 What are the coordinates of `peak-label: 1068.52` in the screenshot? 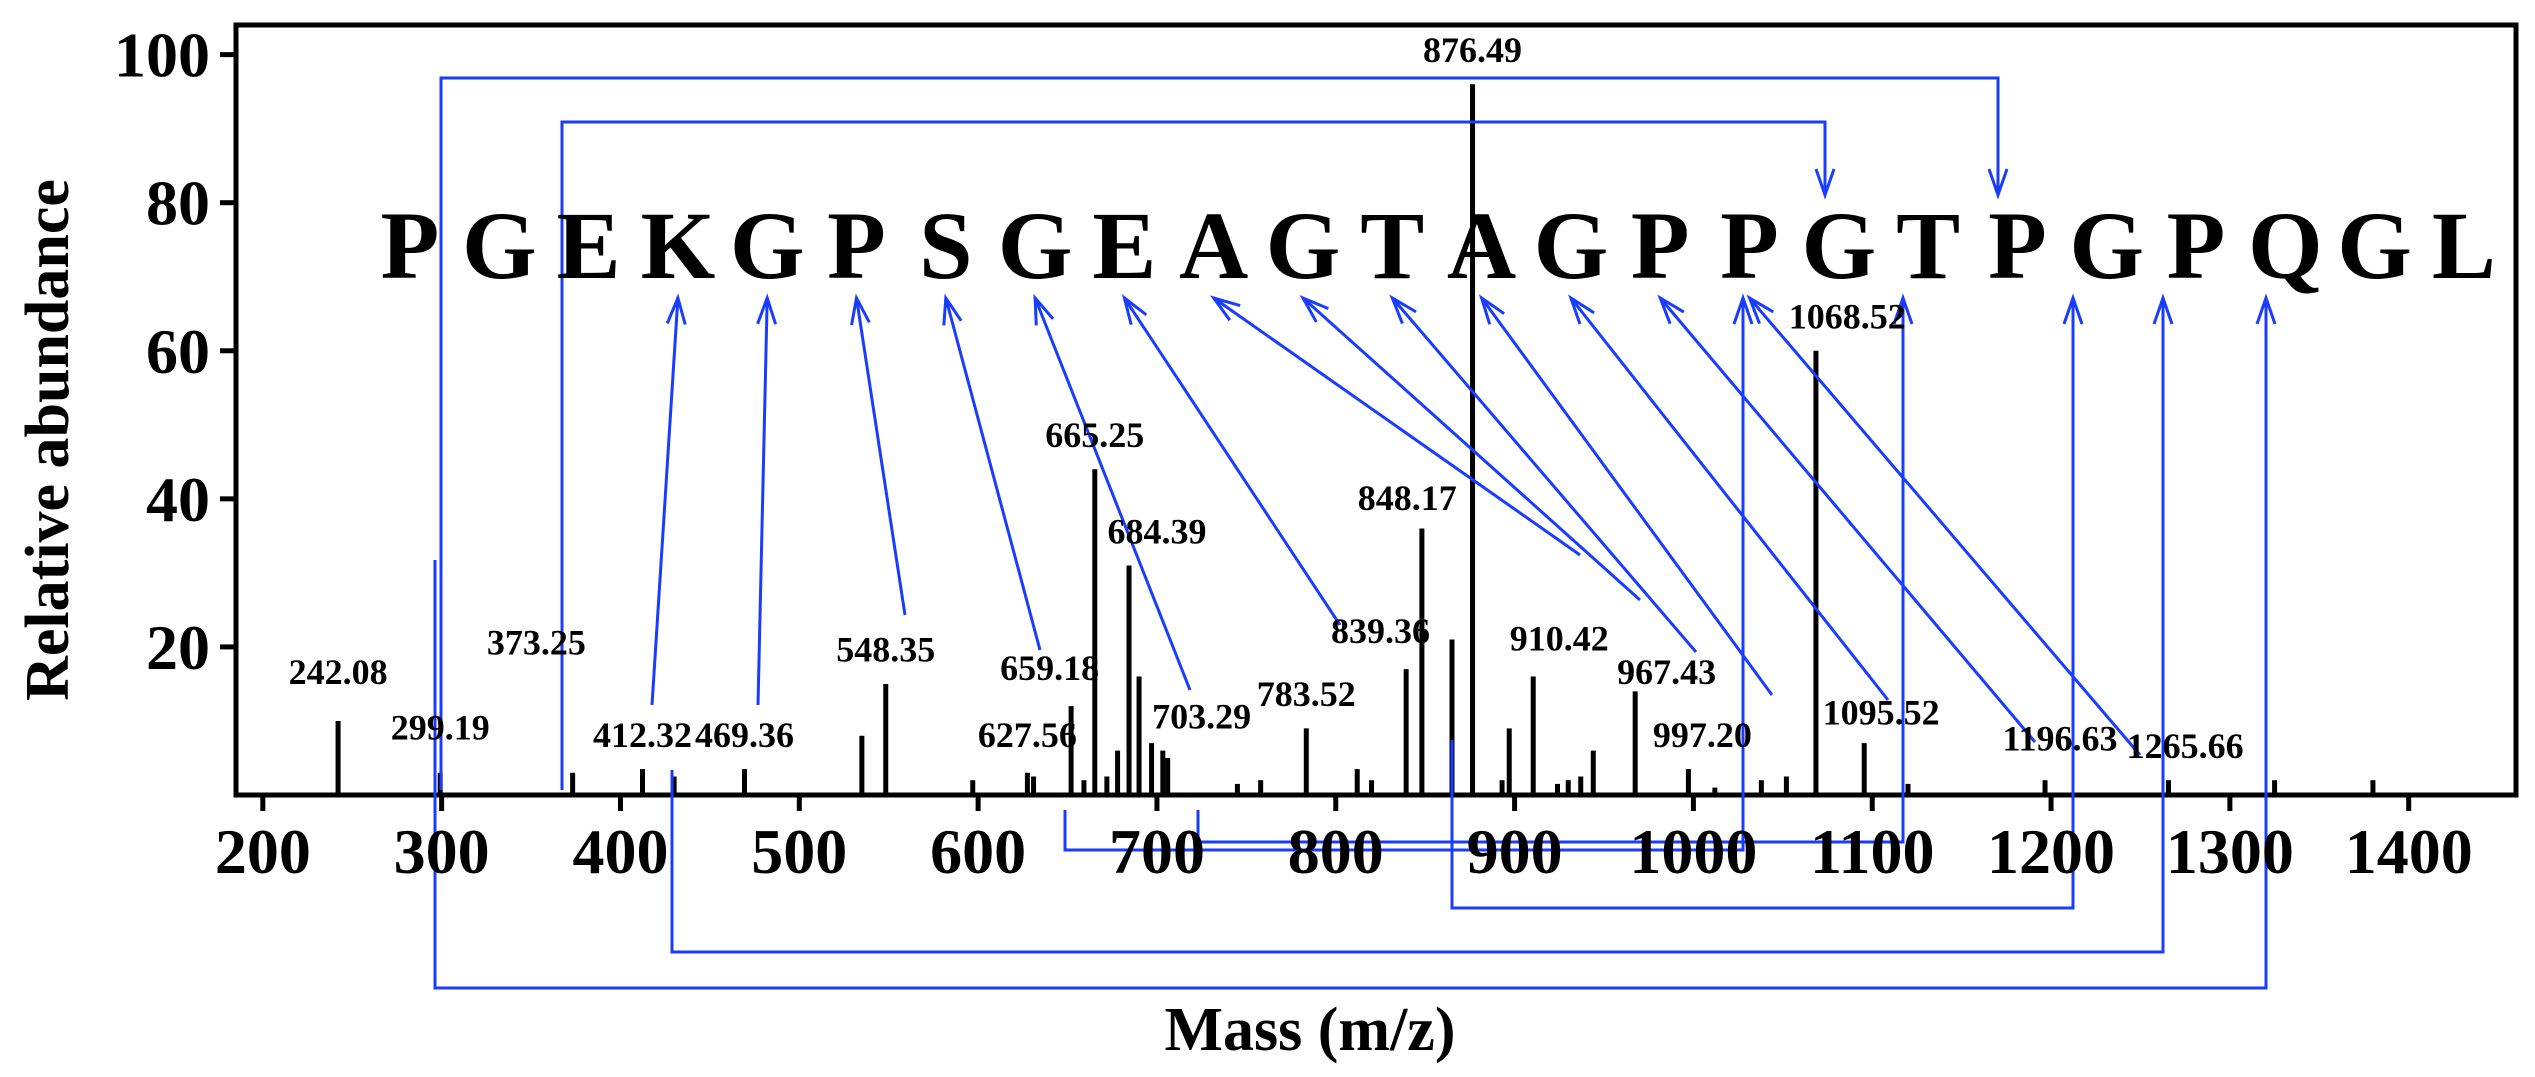 It's located at (1847, 317).